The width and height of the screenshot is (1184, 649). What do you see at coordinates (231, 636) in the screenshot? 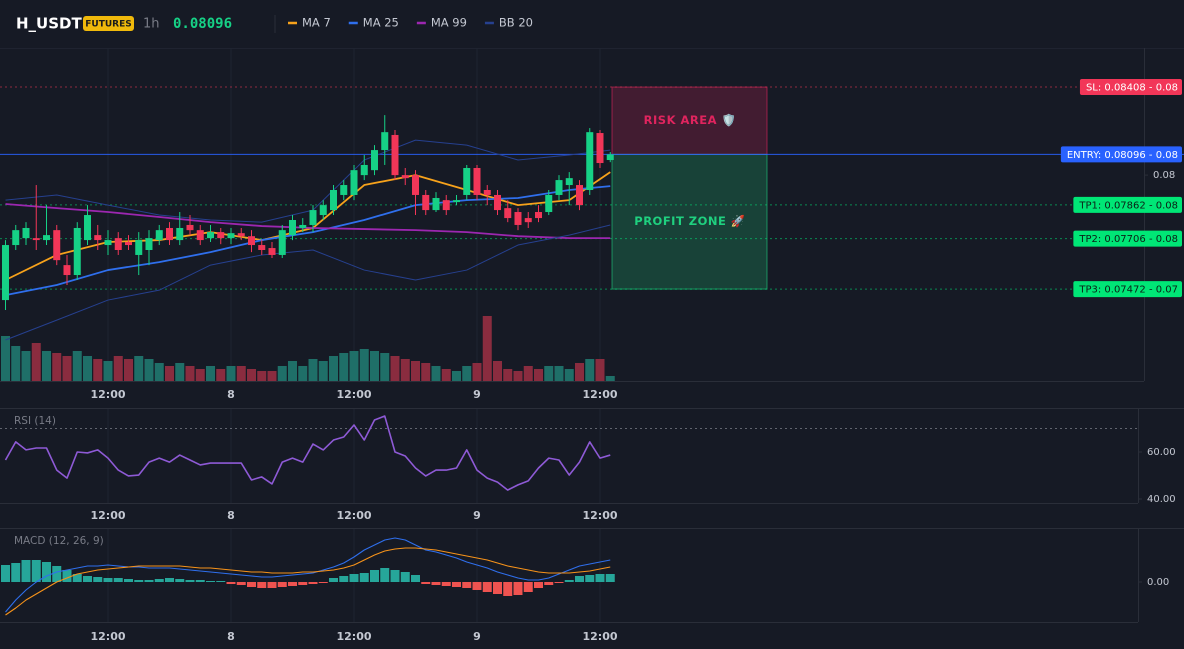
I see `x-tick-label: 8` at bounding box center [231, 636].